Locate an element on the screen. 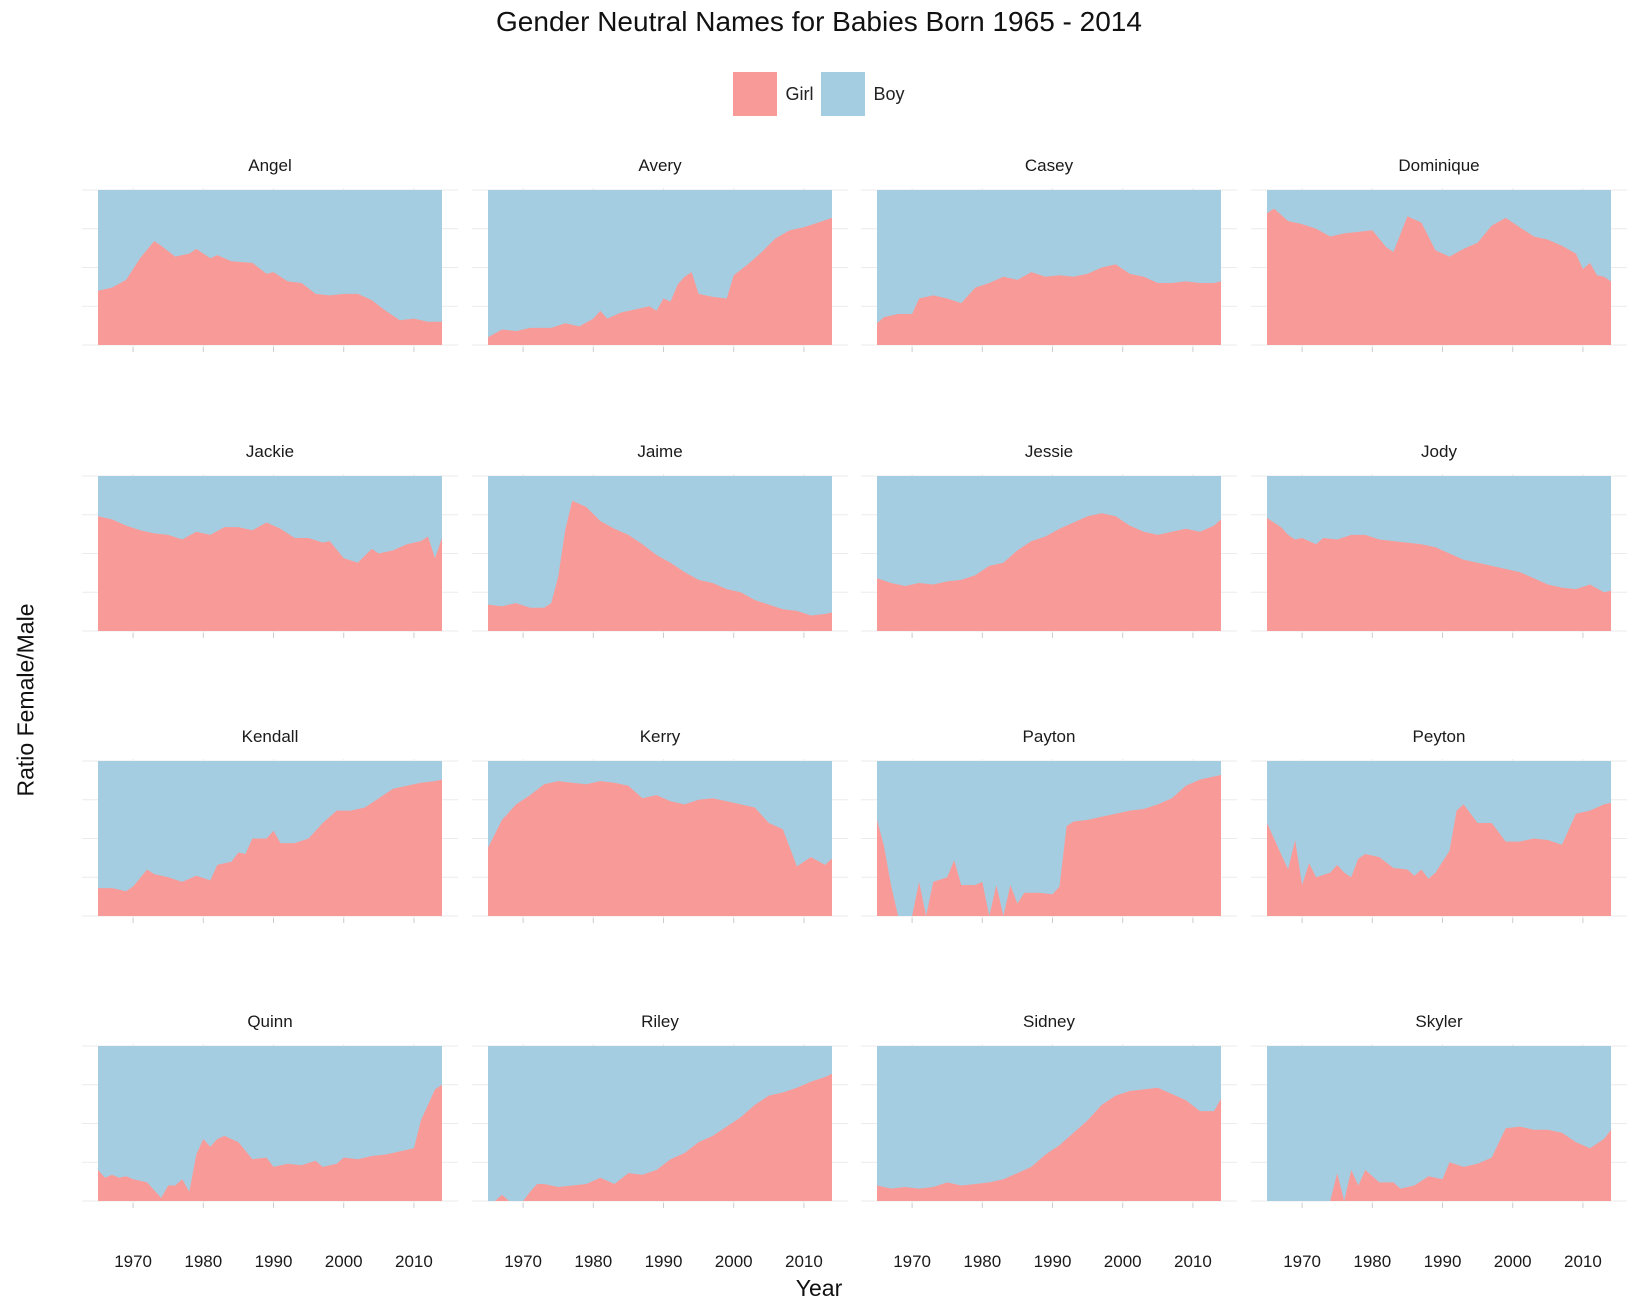 This screenshot has width=1638, height=1310. panel-avery: Avery is located at coordinates (660, 254).